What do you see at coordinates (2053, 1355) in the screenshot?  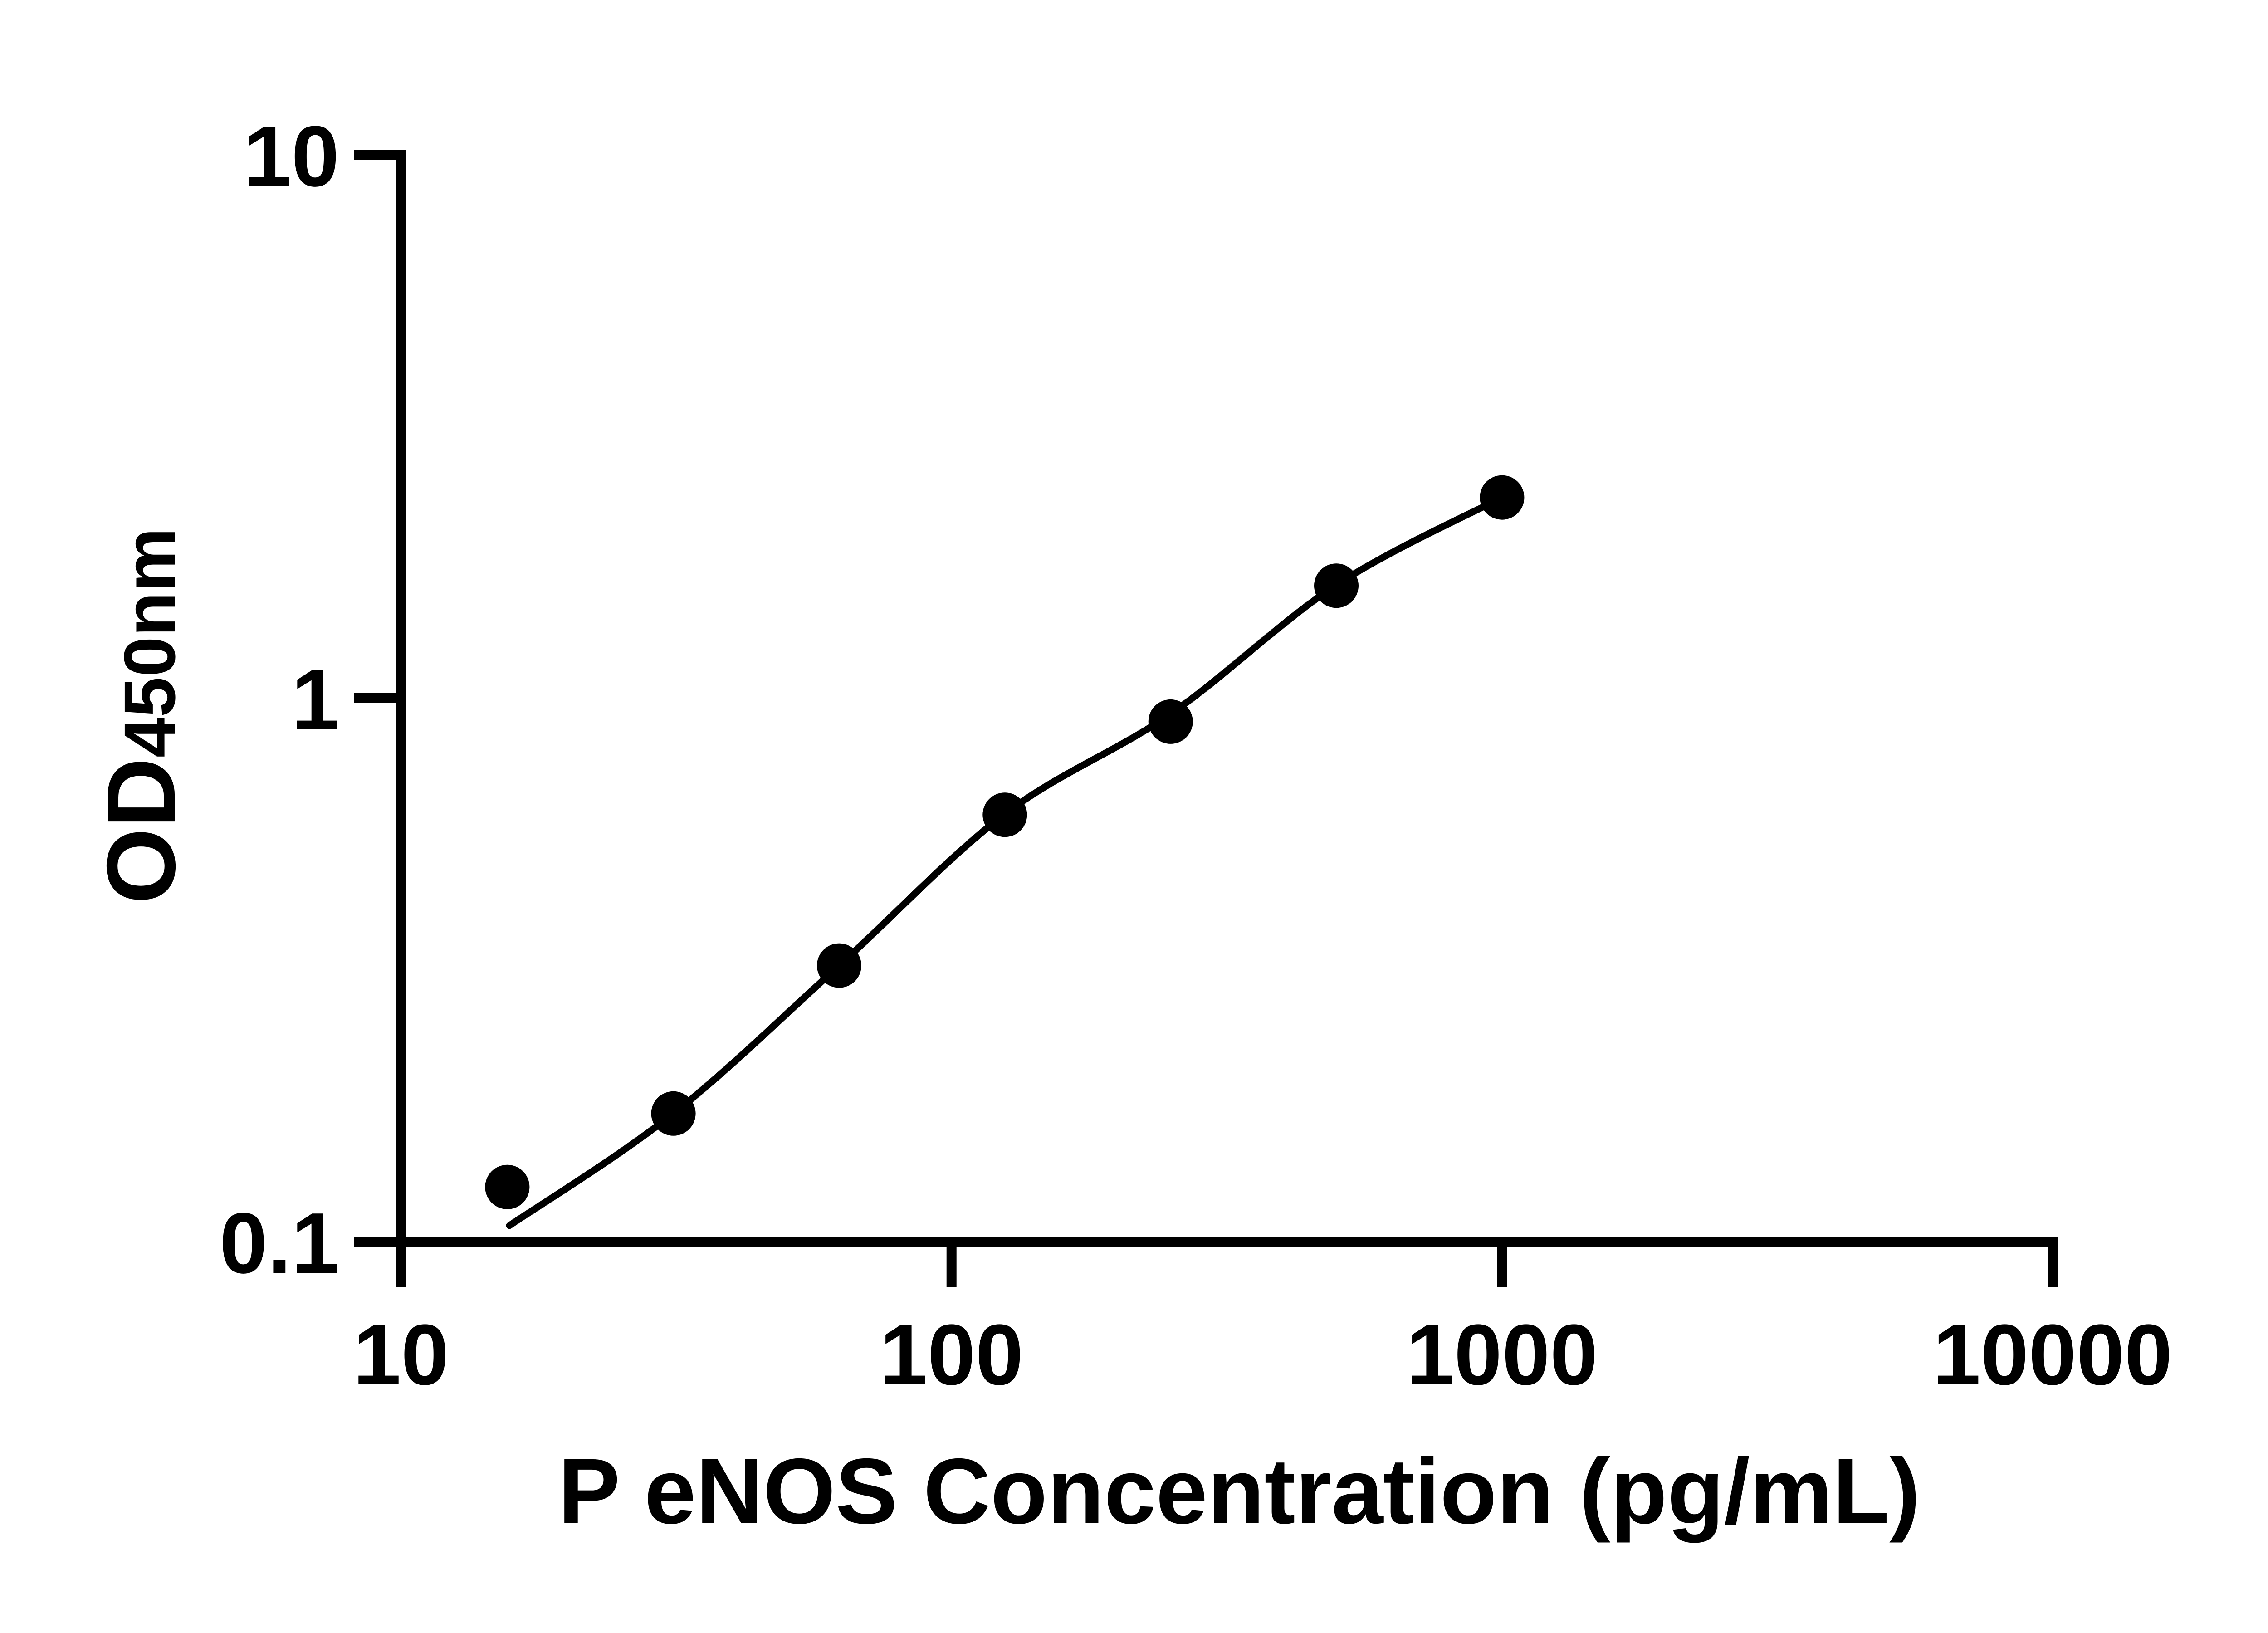 I see `x-tick-label: 10000` at bounding box center [2053, 1355].